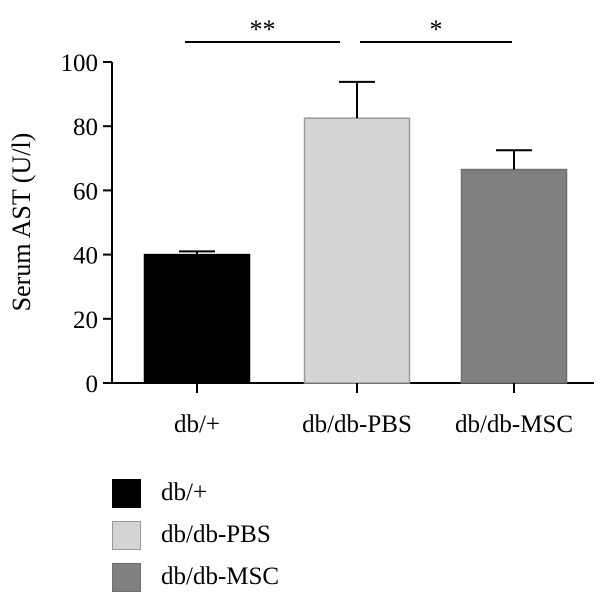 The image size is (600, 598). I want to click on y-tick-label: 40, so click(85, 256).